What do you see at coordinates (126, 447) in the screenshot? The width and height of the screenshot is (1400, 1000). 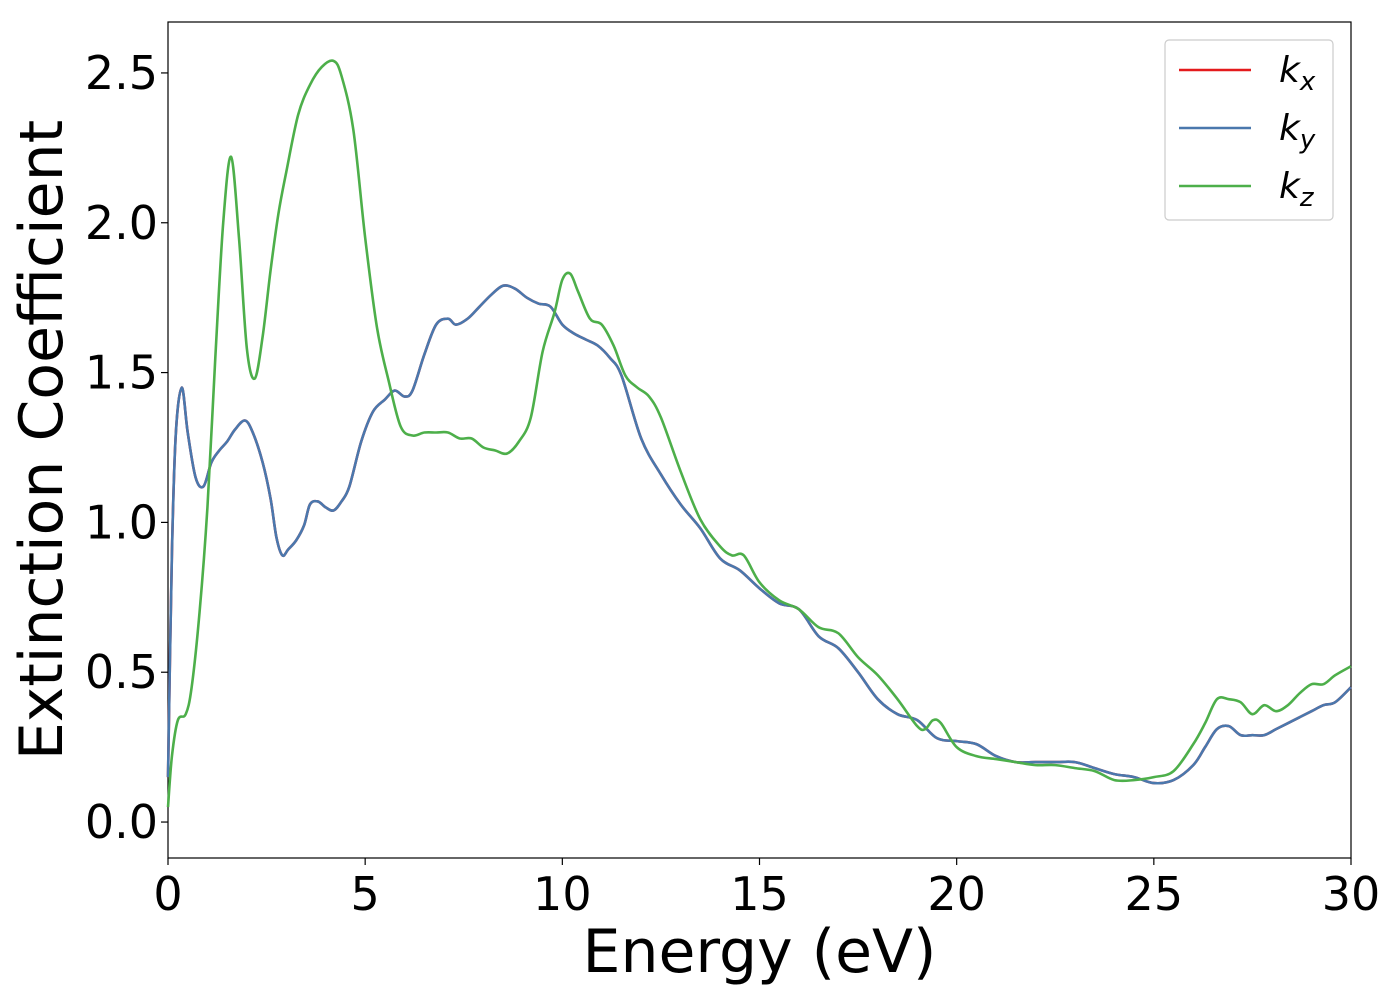 I see `y-axis-ticks: 0.0 0.5 1.0 1.5 2.0 2.5` at bounding box center [126, 447].